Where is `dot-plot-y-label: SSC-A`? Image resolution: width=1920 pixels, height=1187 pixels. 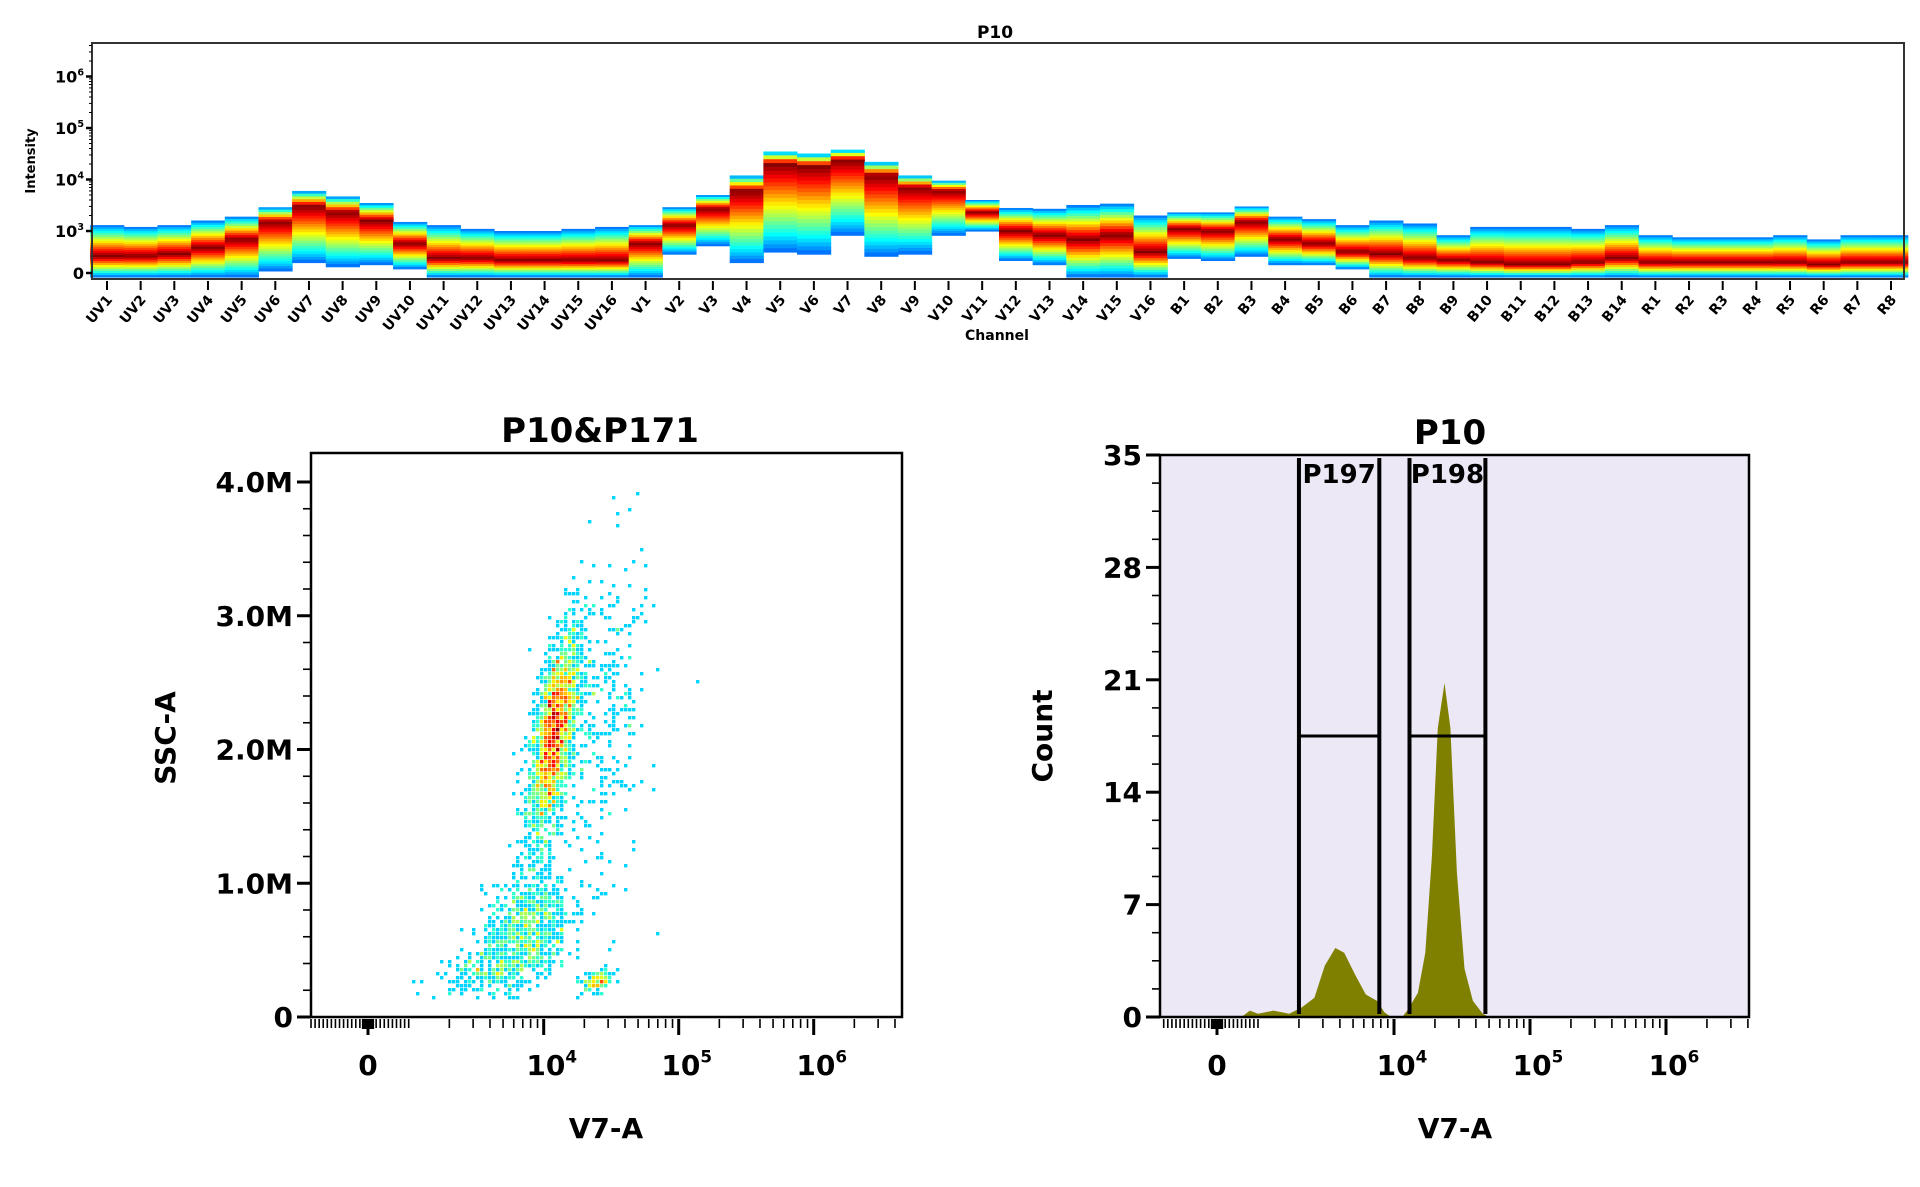
dot-plot-y-label: SSC-A is located at coordinates (165, 738).